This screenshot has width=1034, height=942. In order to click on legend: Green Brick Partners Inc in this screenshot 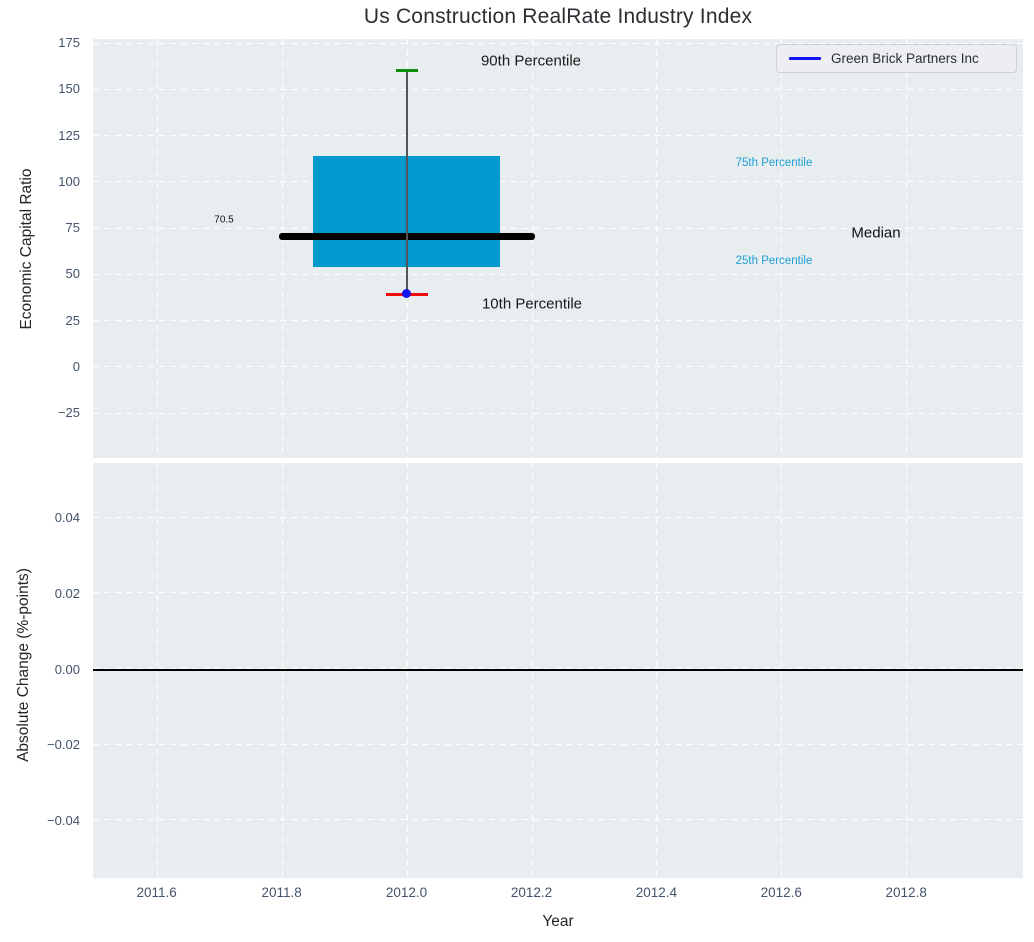, I will do `click(896, 58)`.